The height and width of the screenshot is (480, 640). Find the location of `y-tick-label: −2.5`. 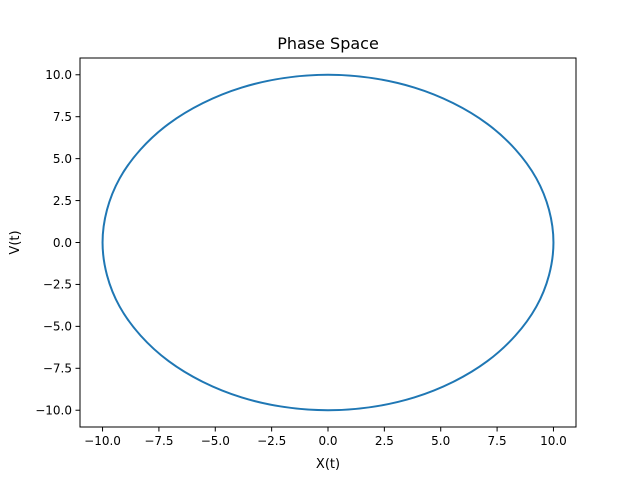

y-tick-label: −2.5 is located at coordinates (57, 285).